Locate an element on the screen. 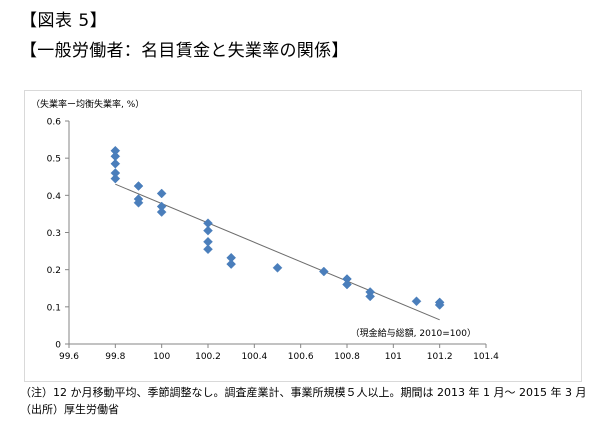  x-tick-label: 100.8 is located at coordinates (347, 357).